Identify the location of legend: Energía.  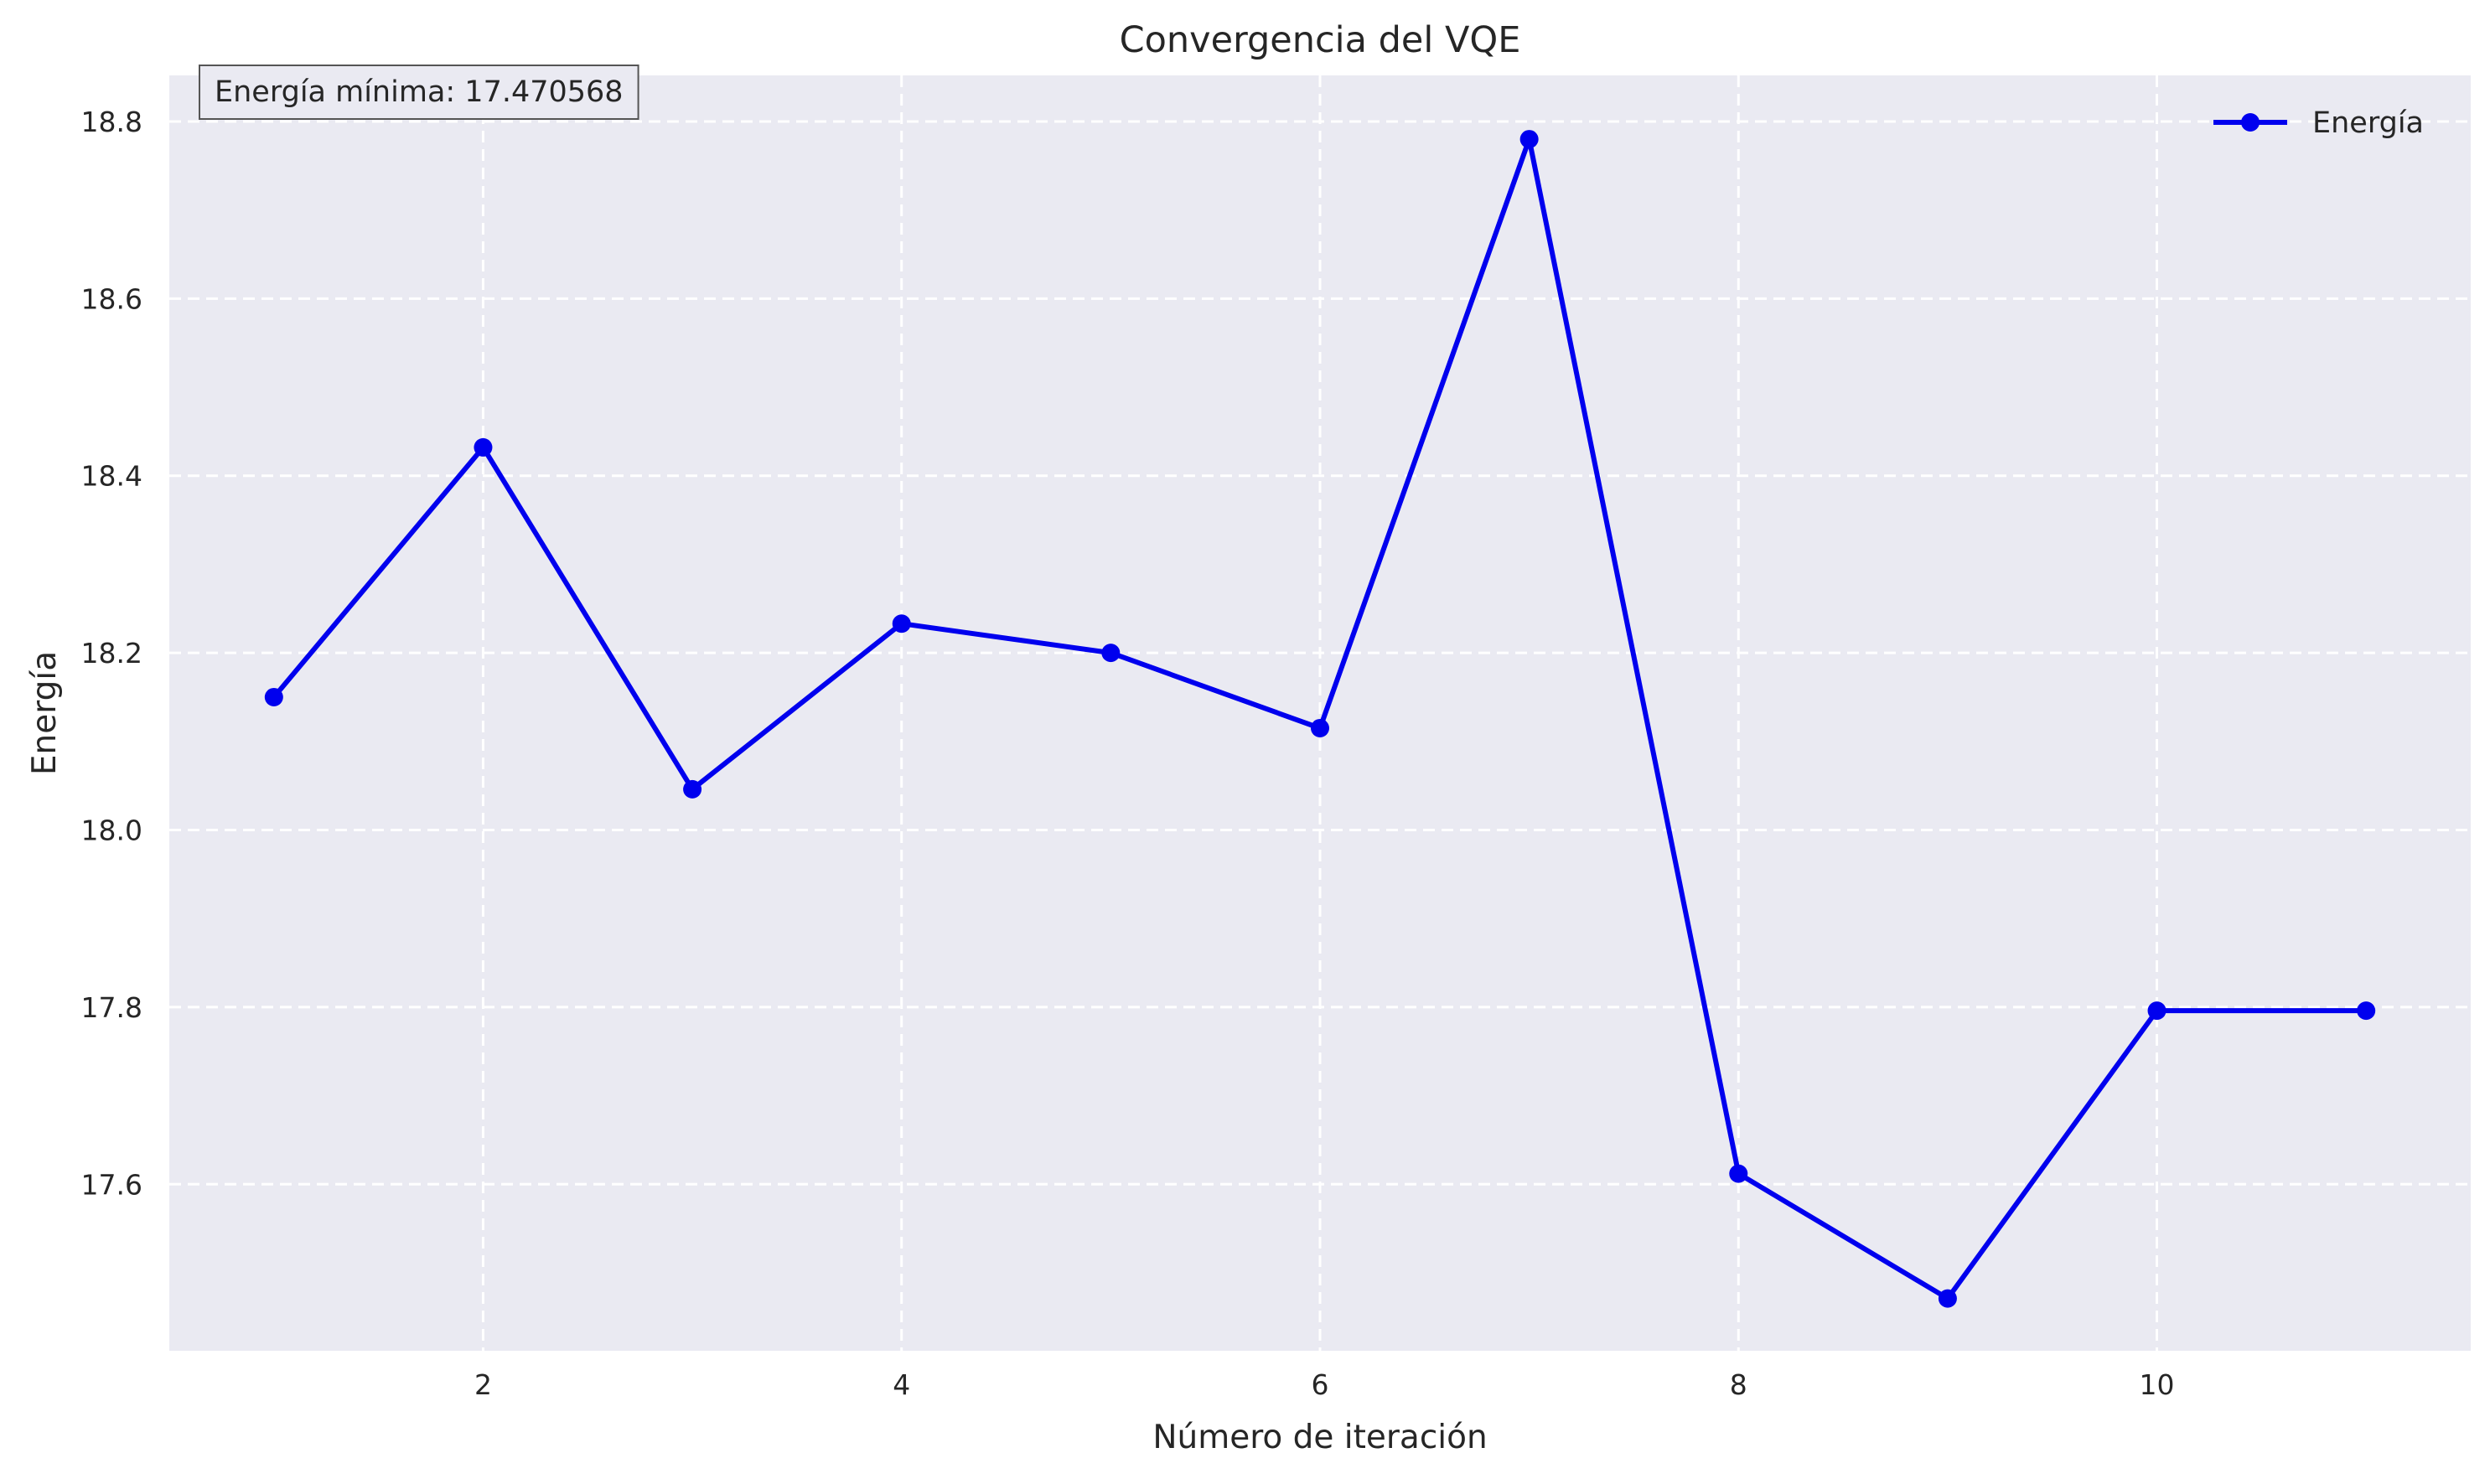
(2318, 123).